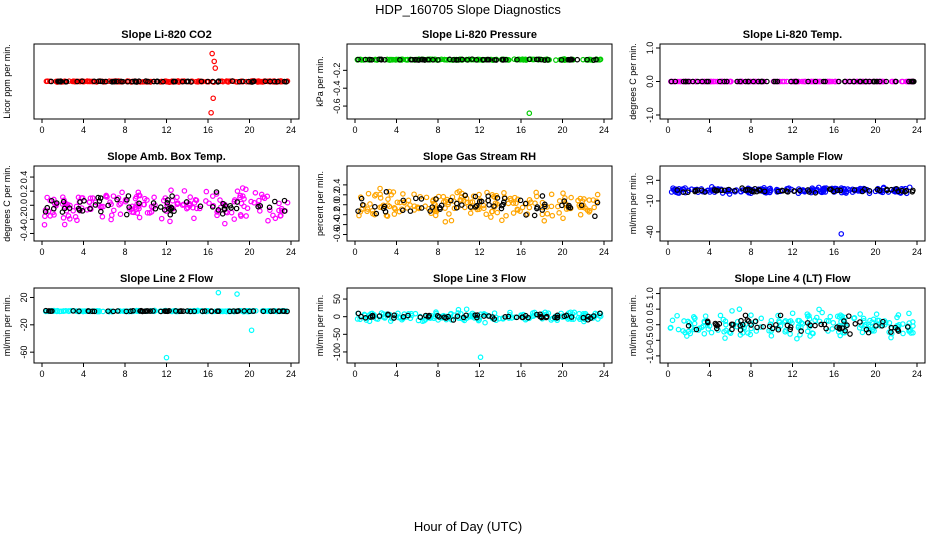  I want to click on panel-7-y-axis-label: ml/min per min., so click(7, 326).